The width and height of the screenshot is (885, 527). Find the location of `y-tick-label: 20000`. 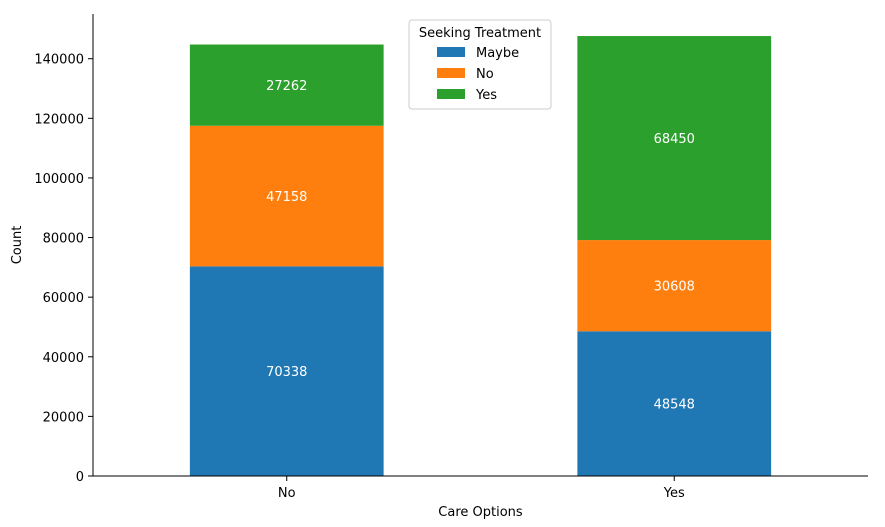

y-tick-label: 20000 is located at coordinates (63, 417).